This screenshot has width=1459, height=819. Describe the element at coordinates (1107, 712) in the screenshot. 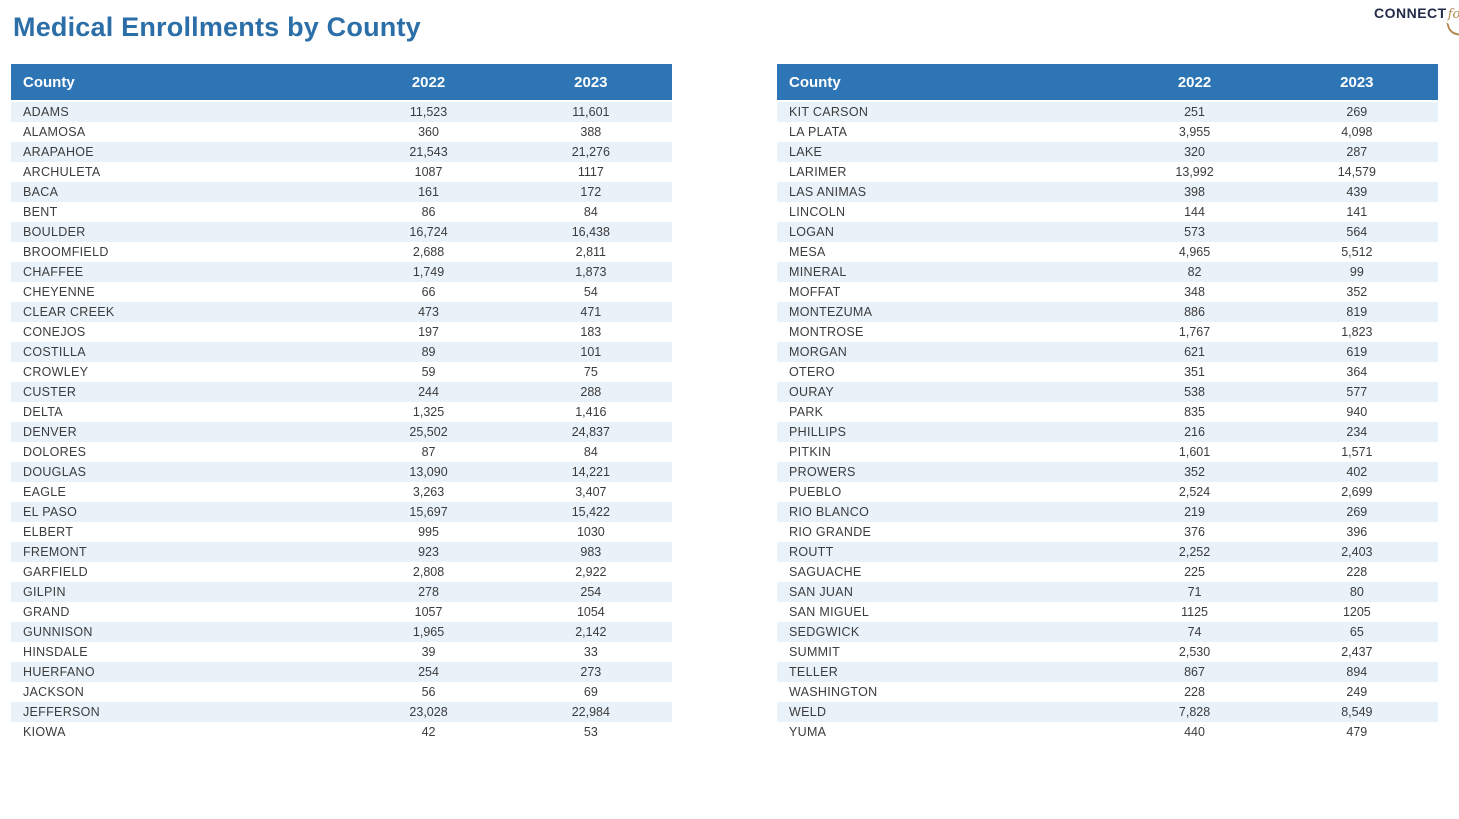

I see `table-row: WELD 7,828 8,549` at that location.